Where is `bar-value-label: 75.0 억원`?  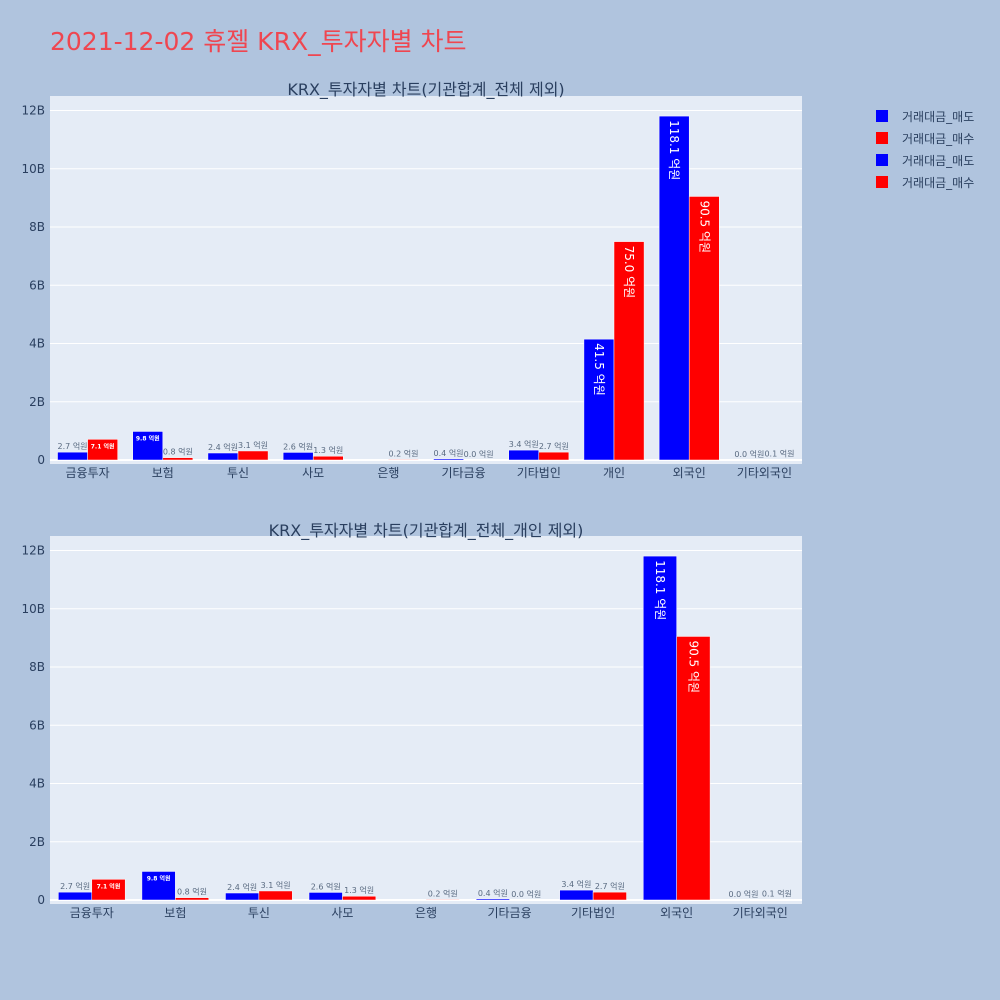 bar-value-label: 75.0 억원 is located at coordinates (629, 272).